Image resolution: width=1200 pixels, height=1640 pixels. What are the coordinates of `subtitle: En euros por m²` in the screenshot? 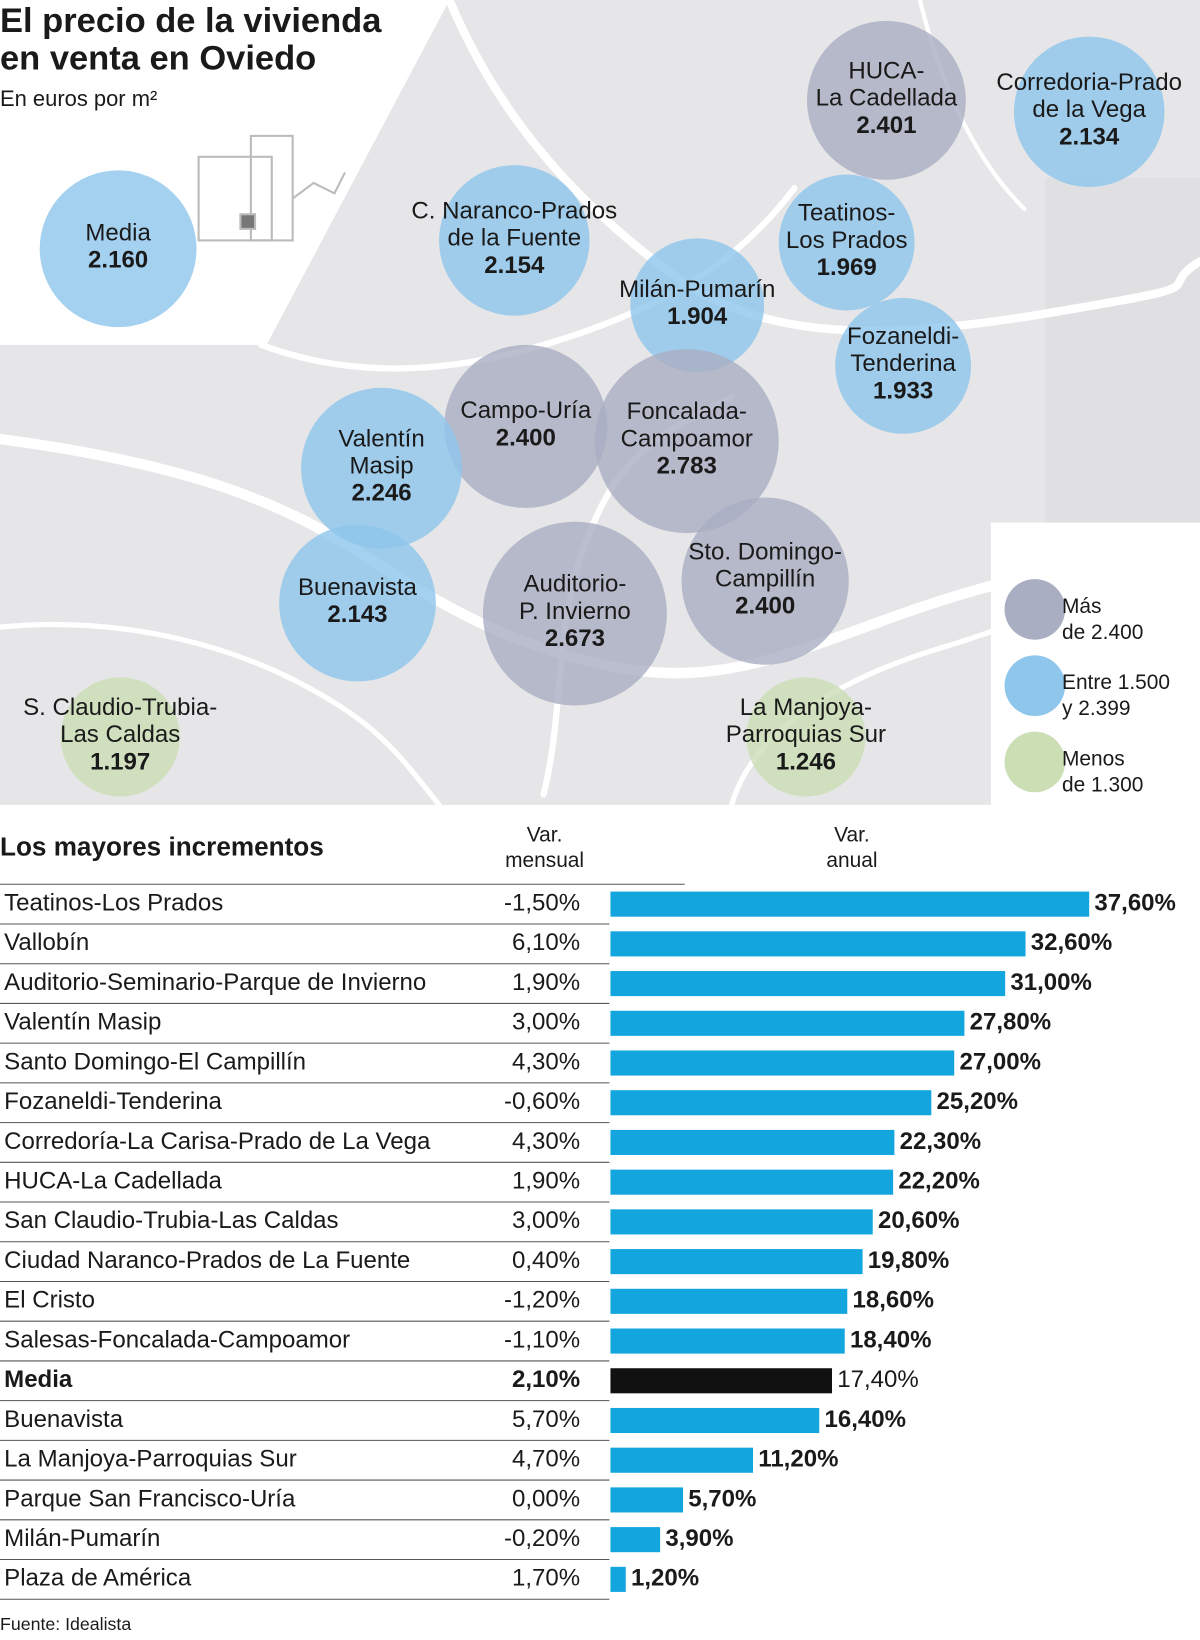 It's located at (78, 98).